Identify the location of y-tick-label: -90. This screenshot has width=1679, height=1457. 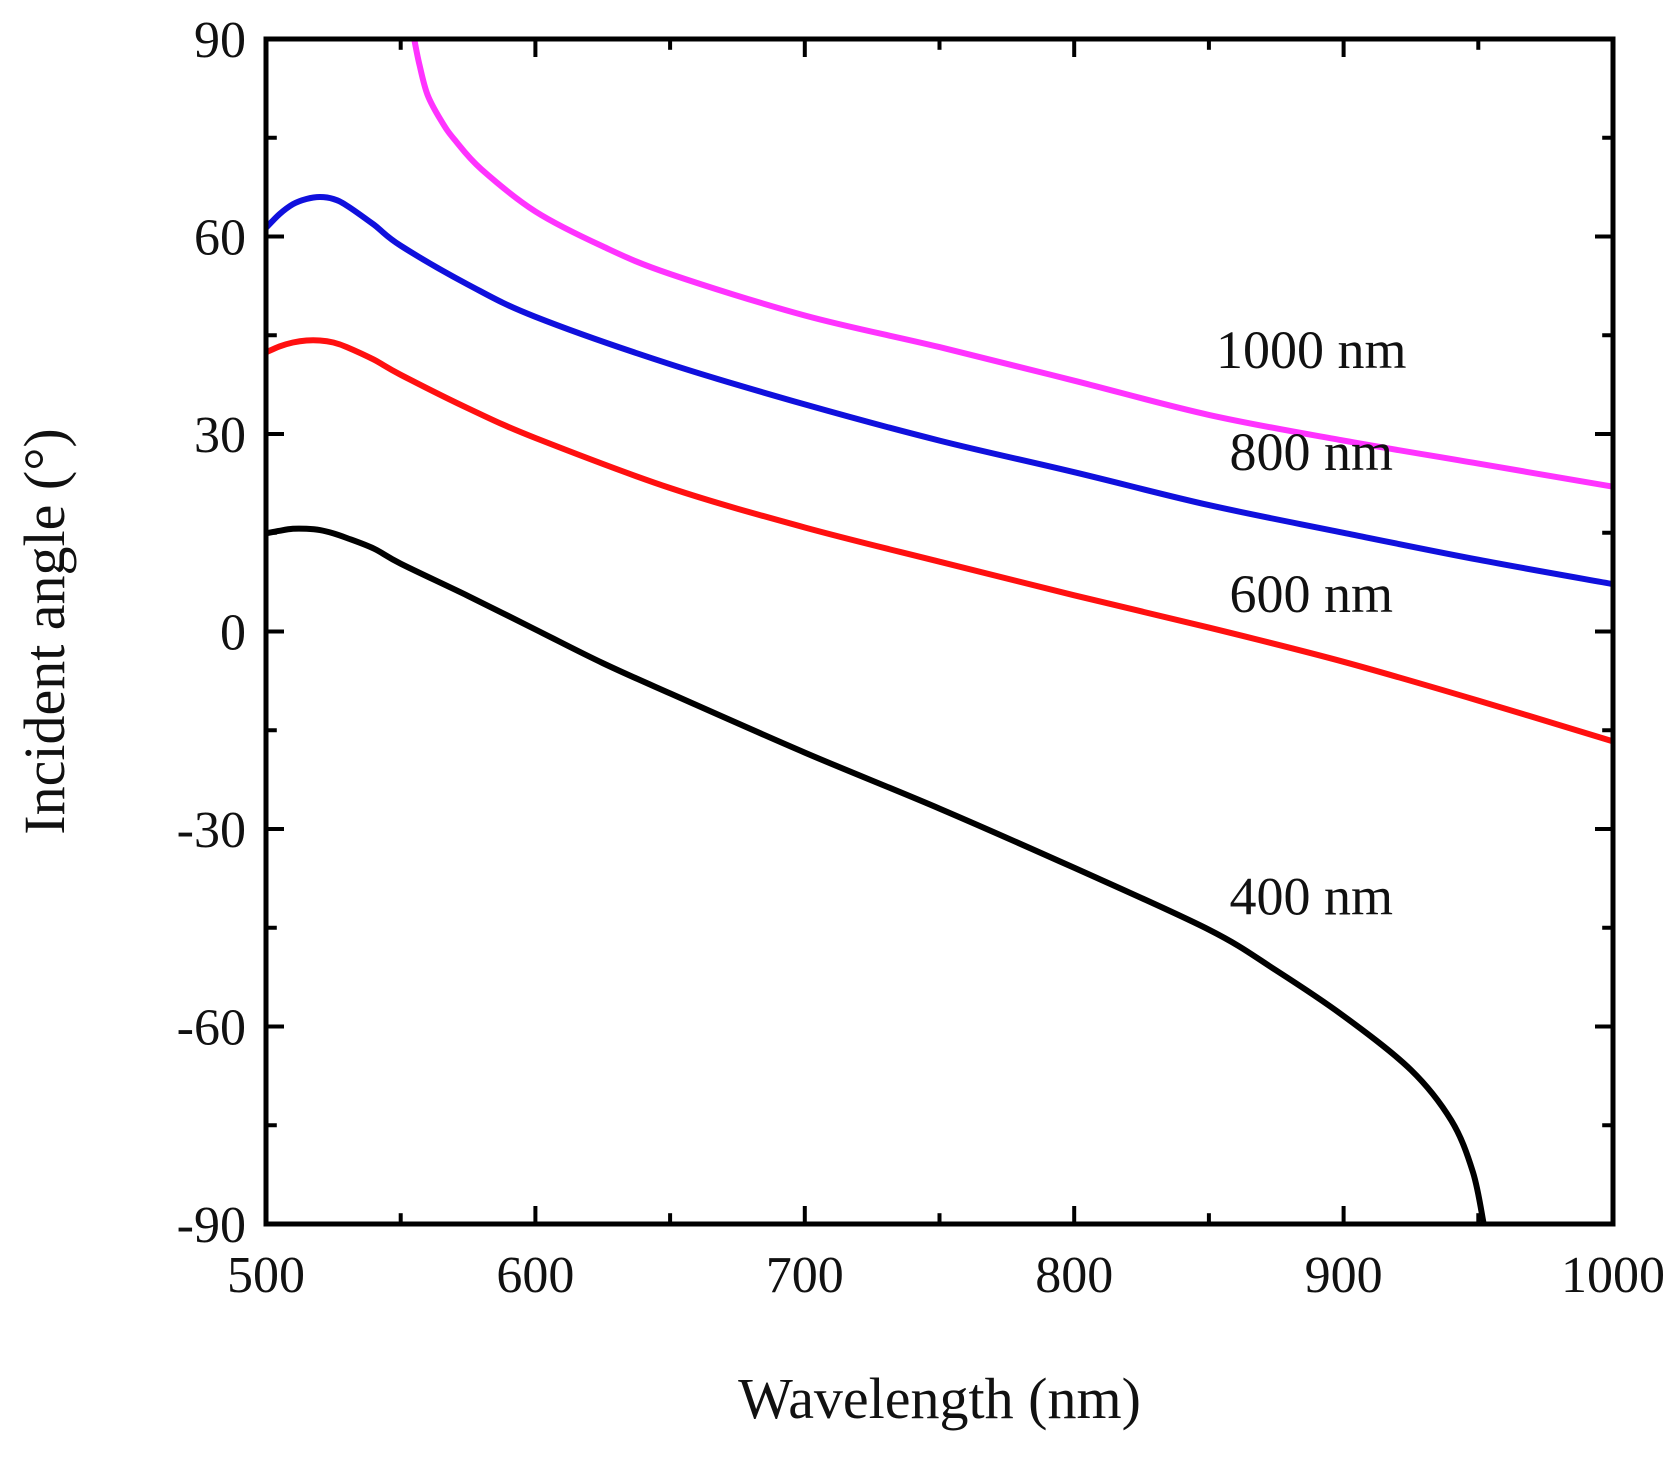
(211, 1225).